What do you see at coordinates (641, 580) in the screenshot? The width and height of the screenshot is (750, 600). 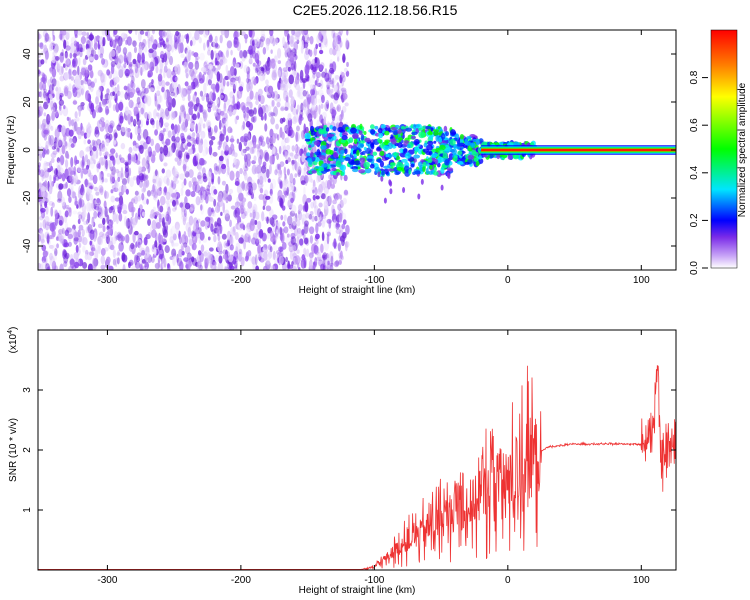 I see `x-tick-label: 100` at bounding box center [641, 580].